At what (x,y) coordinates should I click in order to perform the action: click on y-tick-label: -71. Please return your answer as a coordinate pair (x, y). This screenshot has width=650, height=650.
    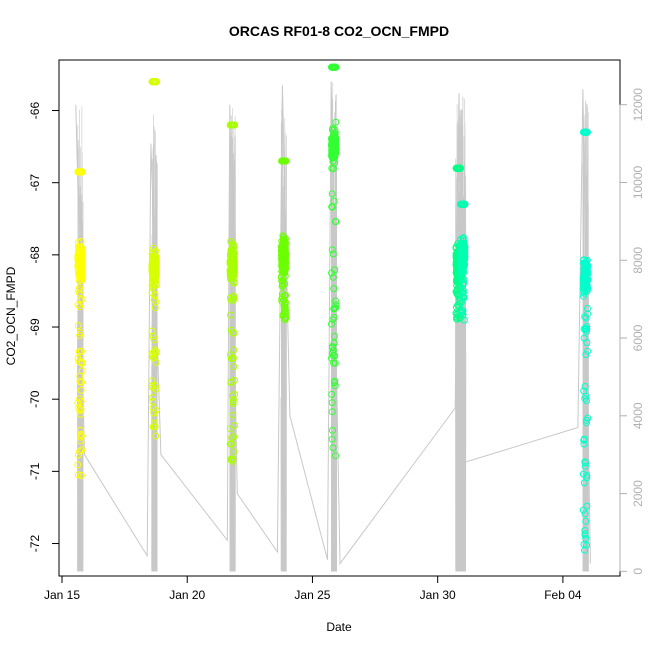
    Looking at the image, I should click on (35, 471).